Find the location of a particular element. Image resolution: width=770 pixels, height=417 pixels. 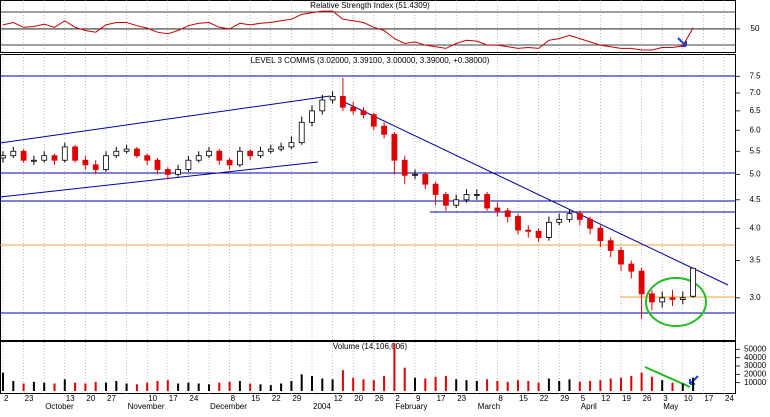

volume-panel is located at coordinates (368, 367).